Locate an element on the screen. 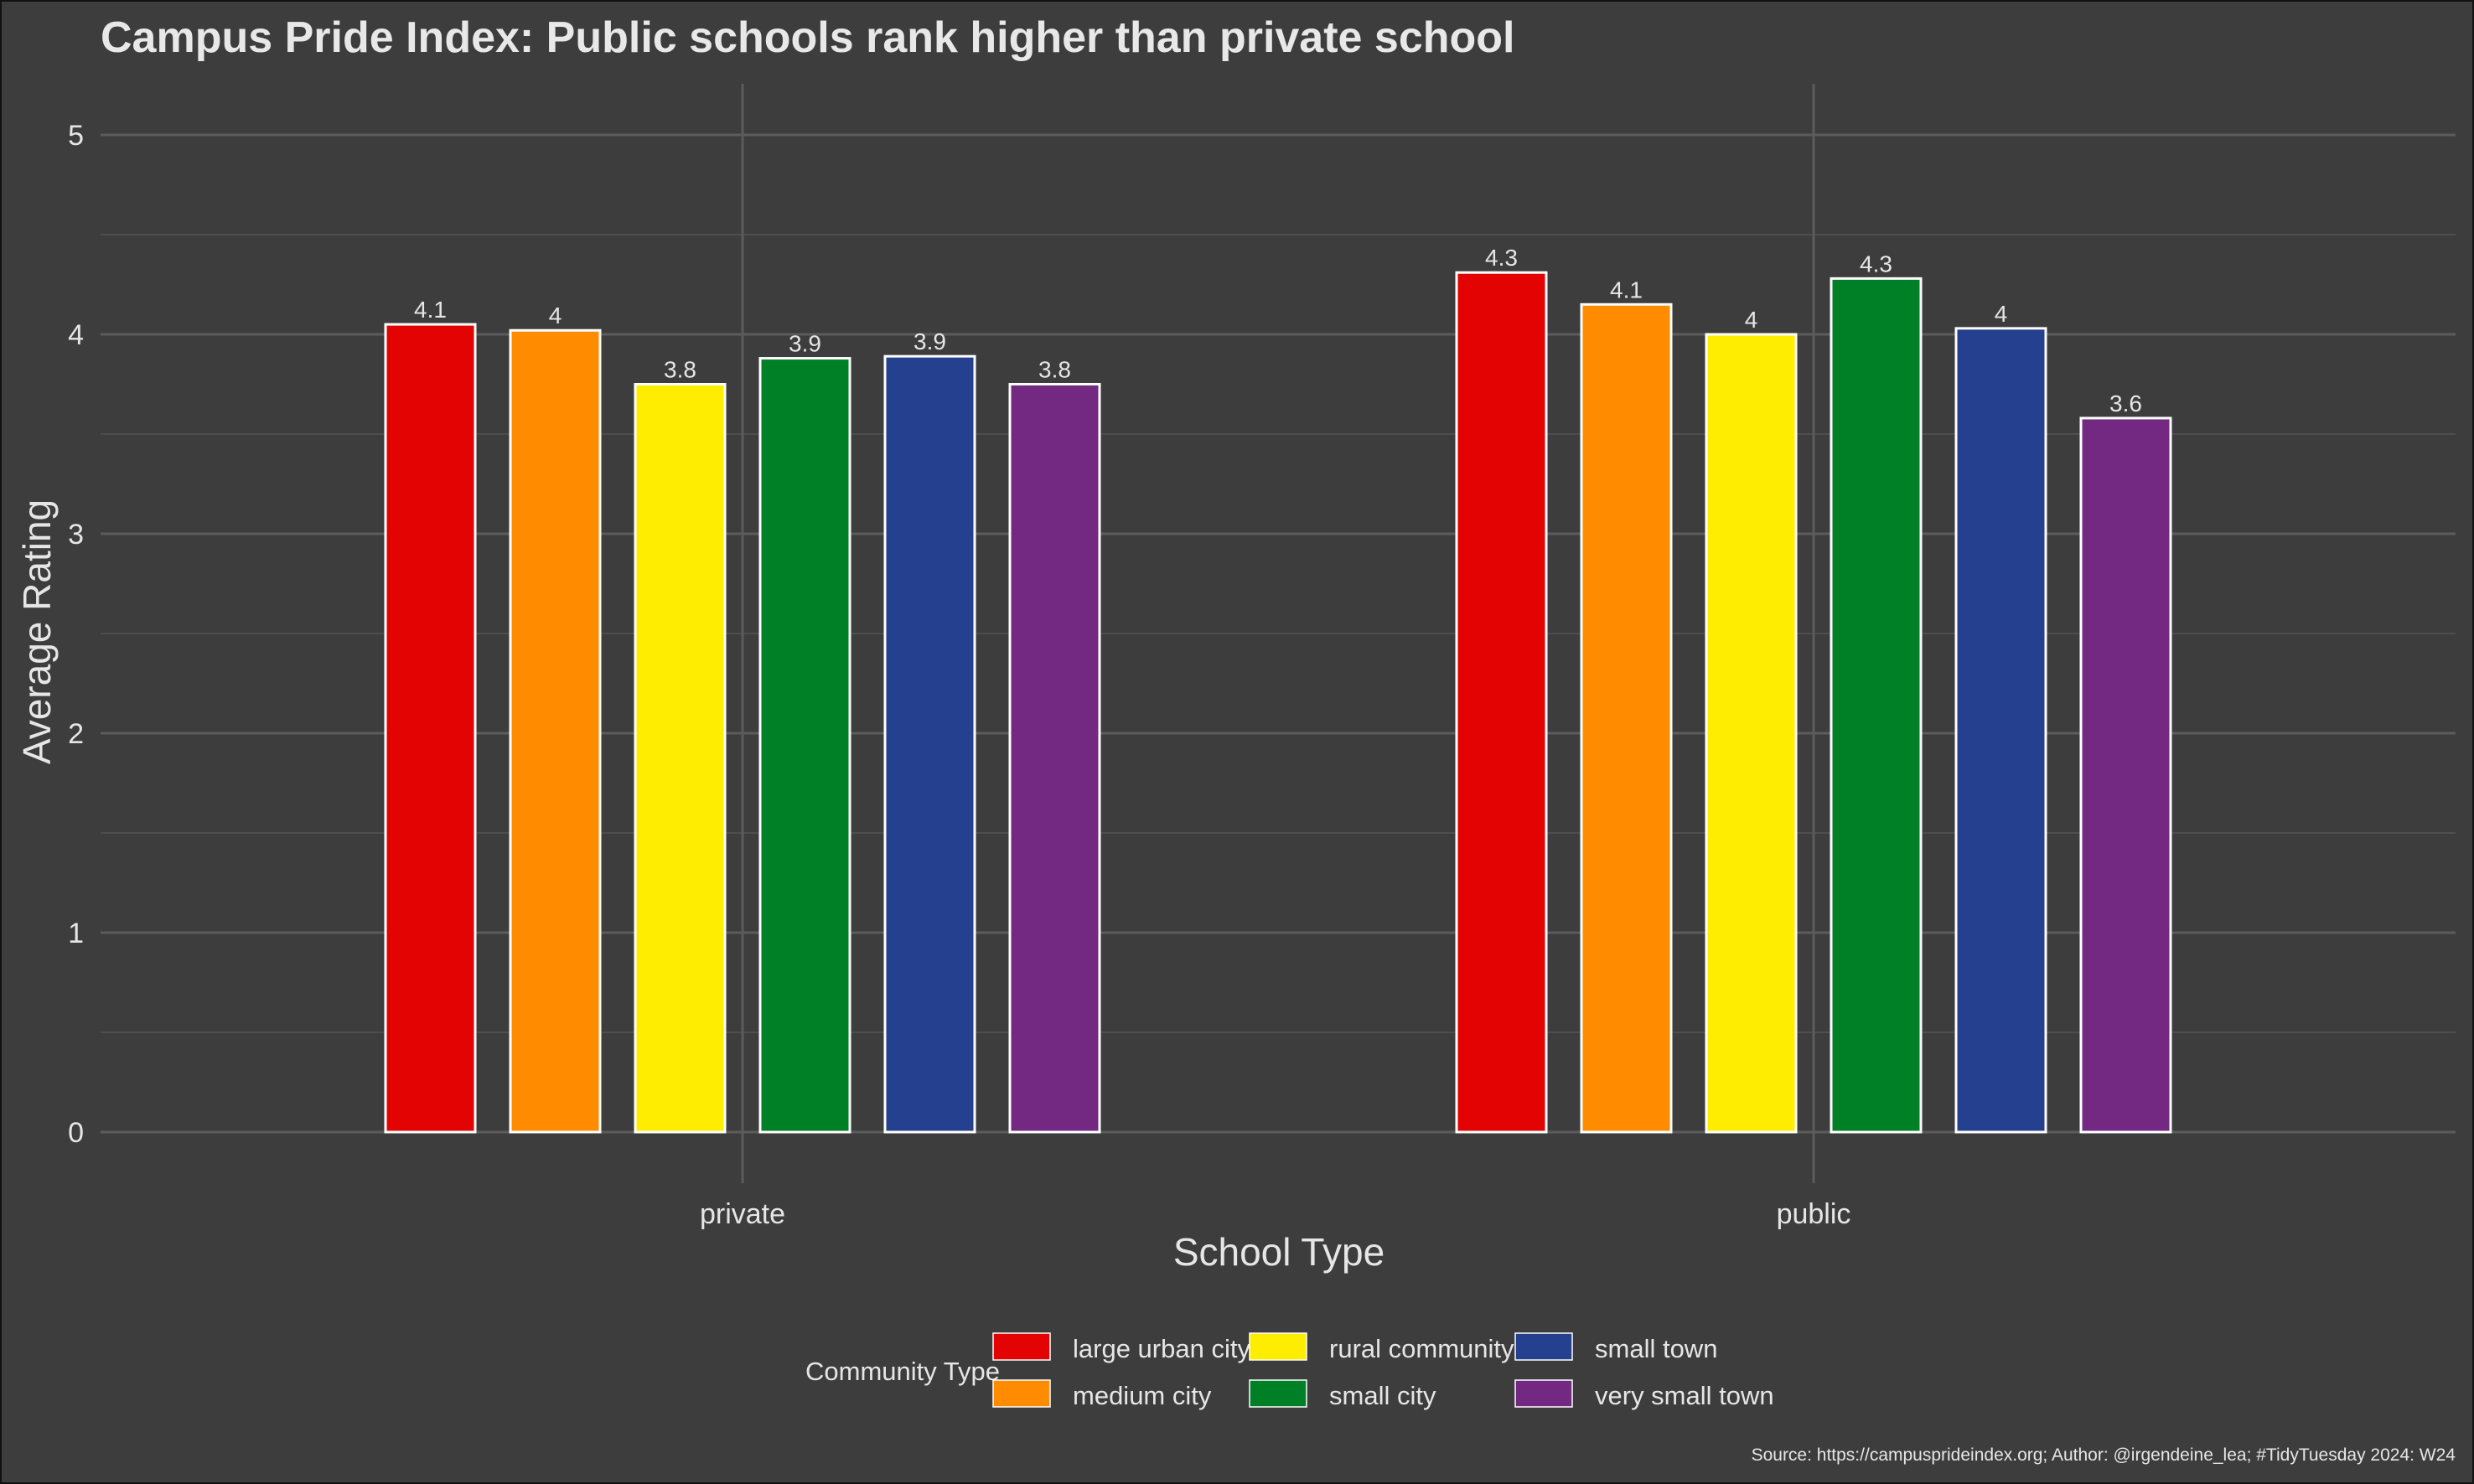  legend-label: medium city is located at coordinates (1142, 1396).